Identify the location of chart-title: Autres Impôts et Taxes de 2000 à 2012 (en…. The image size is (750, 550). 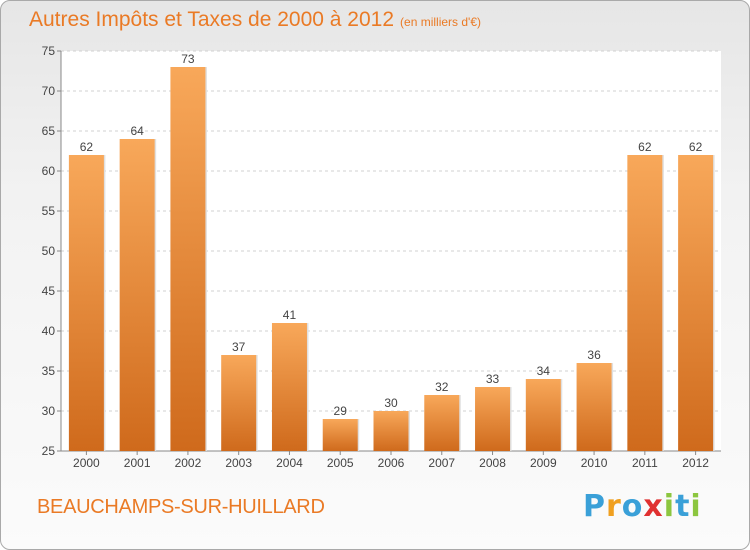
(255, 20).